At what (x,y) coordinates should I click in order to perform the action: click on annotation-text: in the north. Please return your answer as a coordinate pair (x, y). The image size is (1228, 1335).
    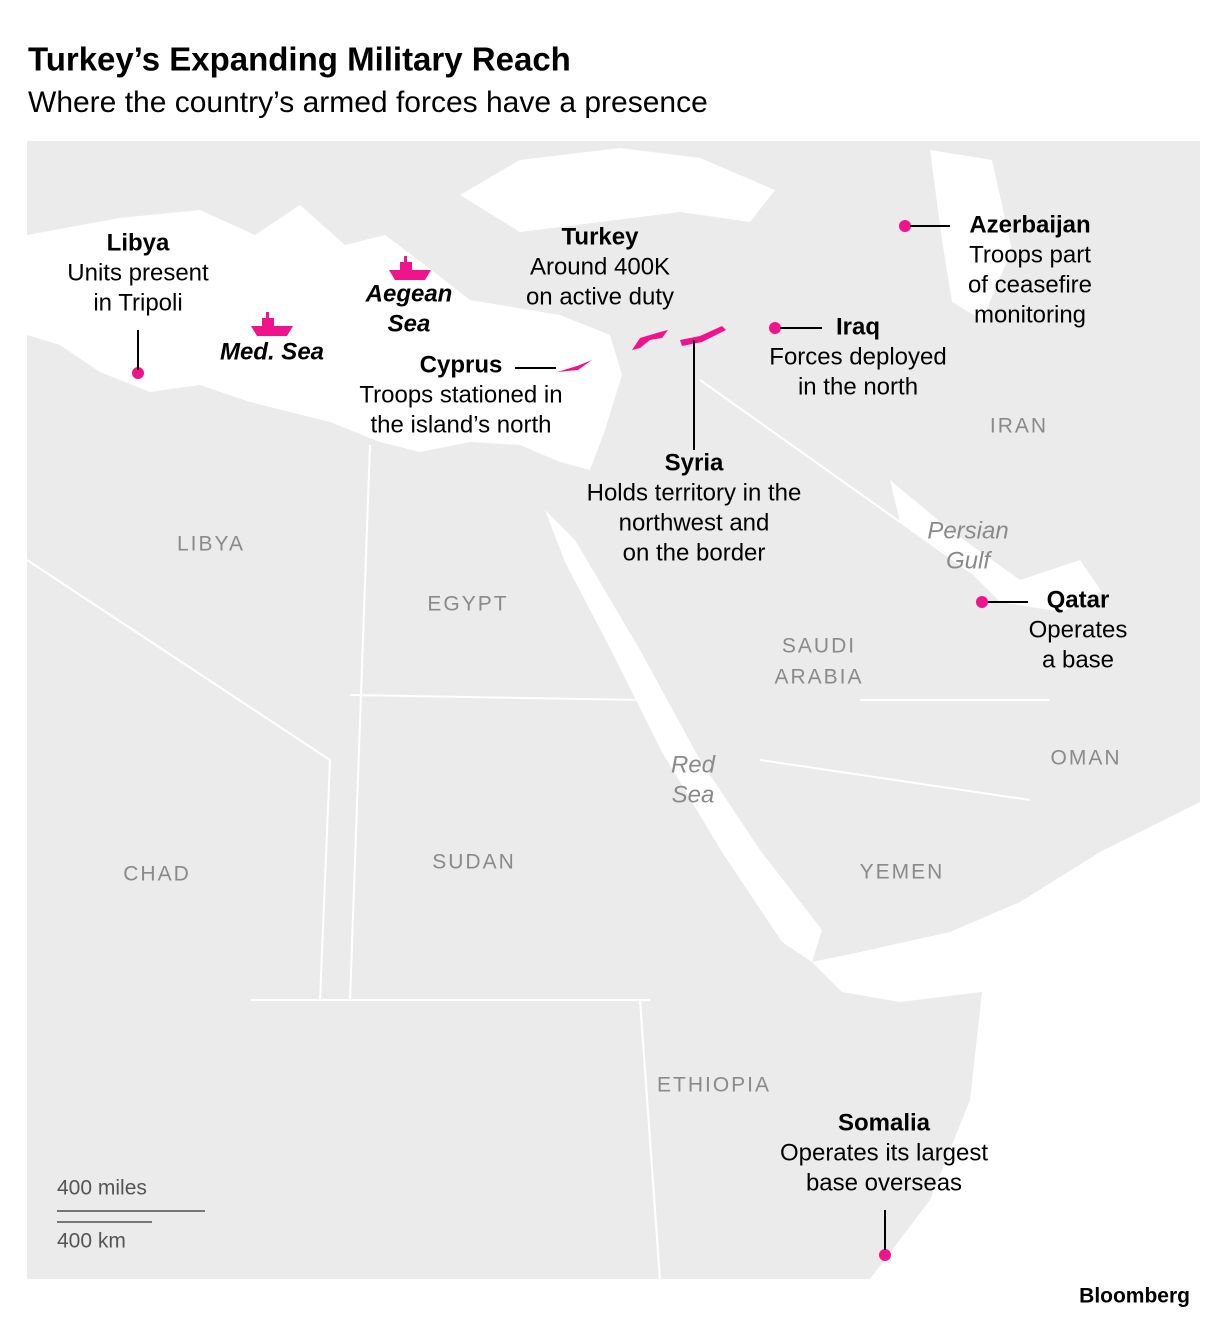
    Looking at the image, I should click on (858, 386).